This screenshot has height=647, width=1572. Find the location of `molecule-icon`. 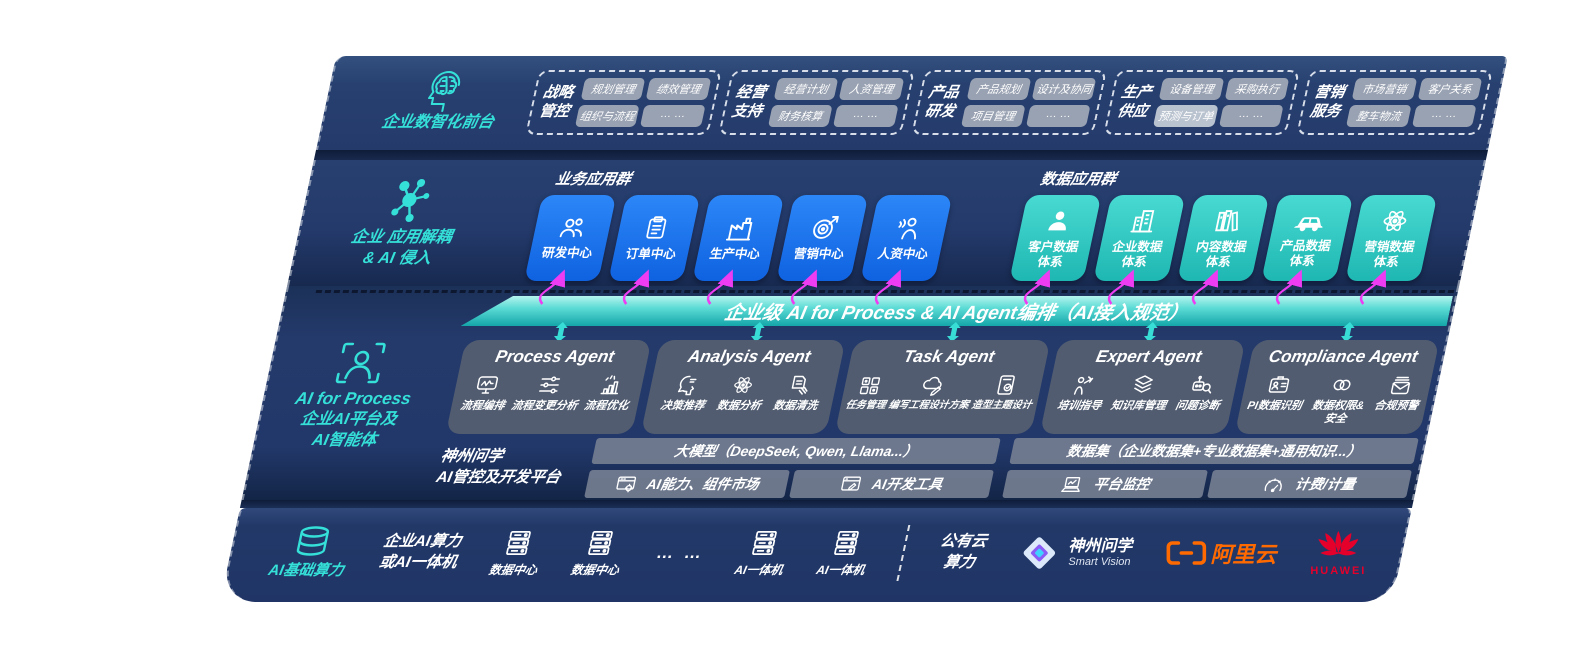

molecule-icon is located at coordinates (408, 202).